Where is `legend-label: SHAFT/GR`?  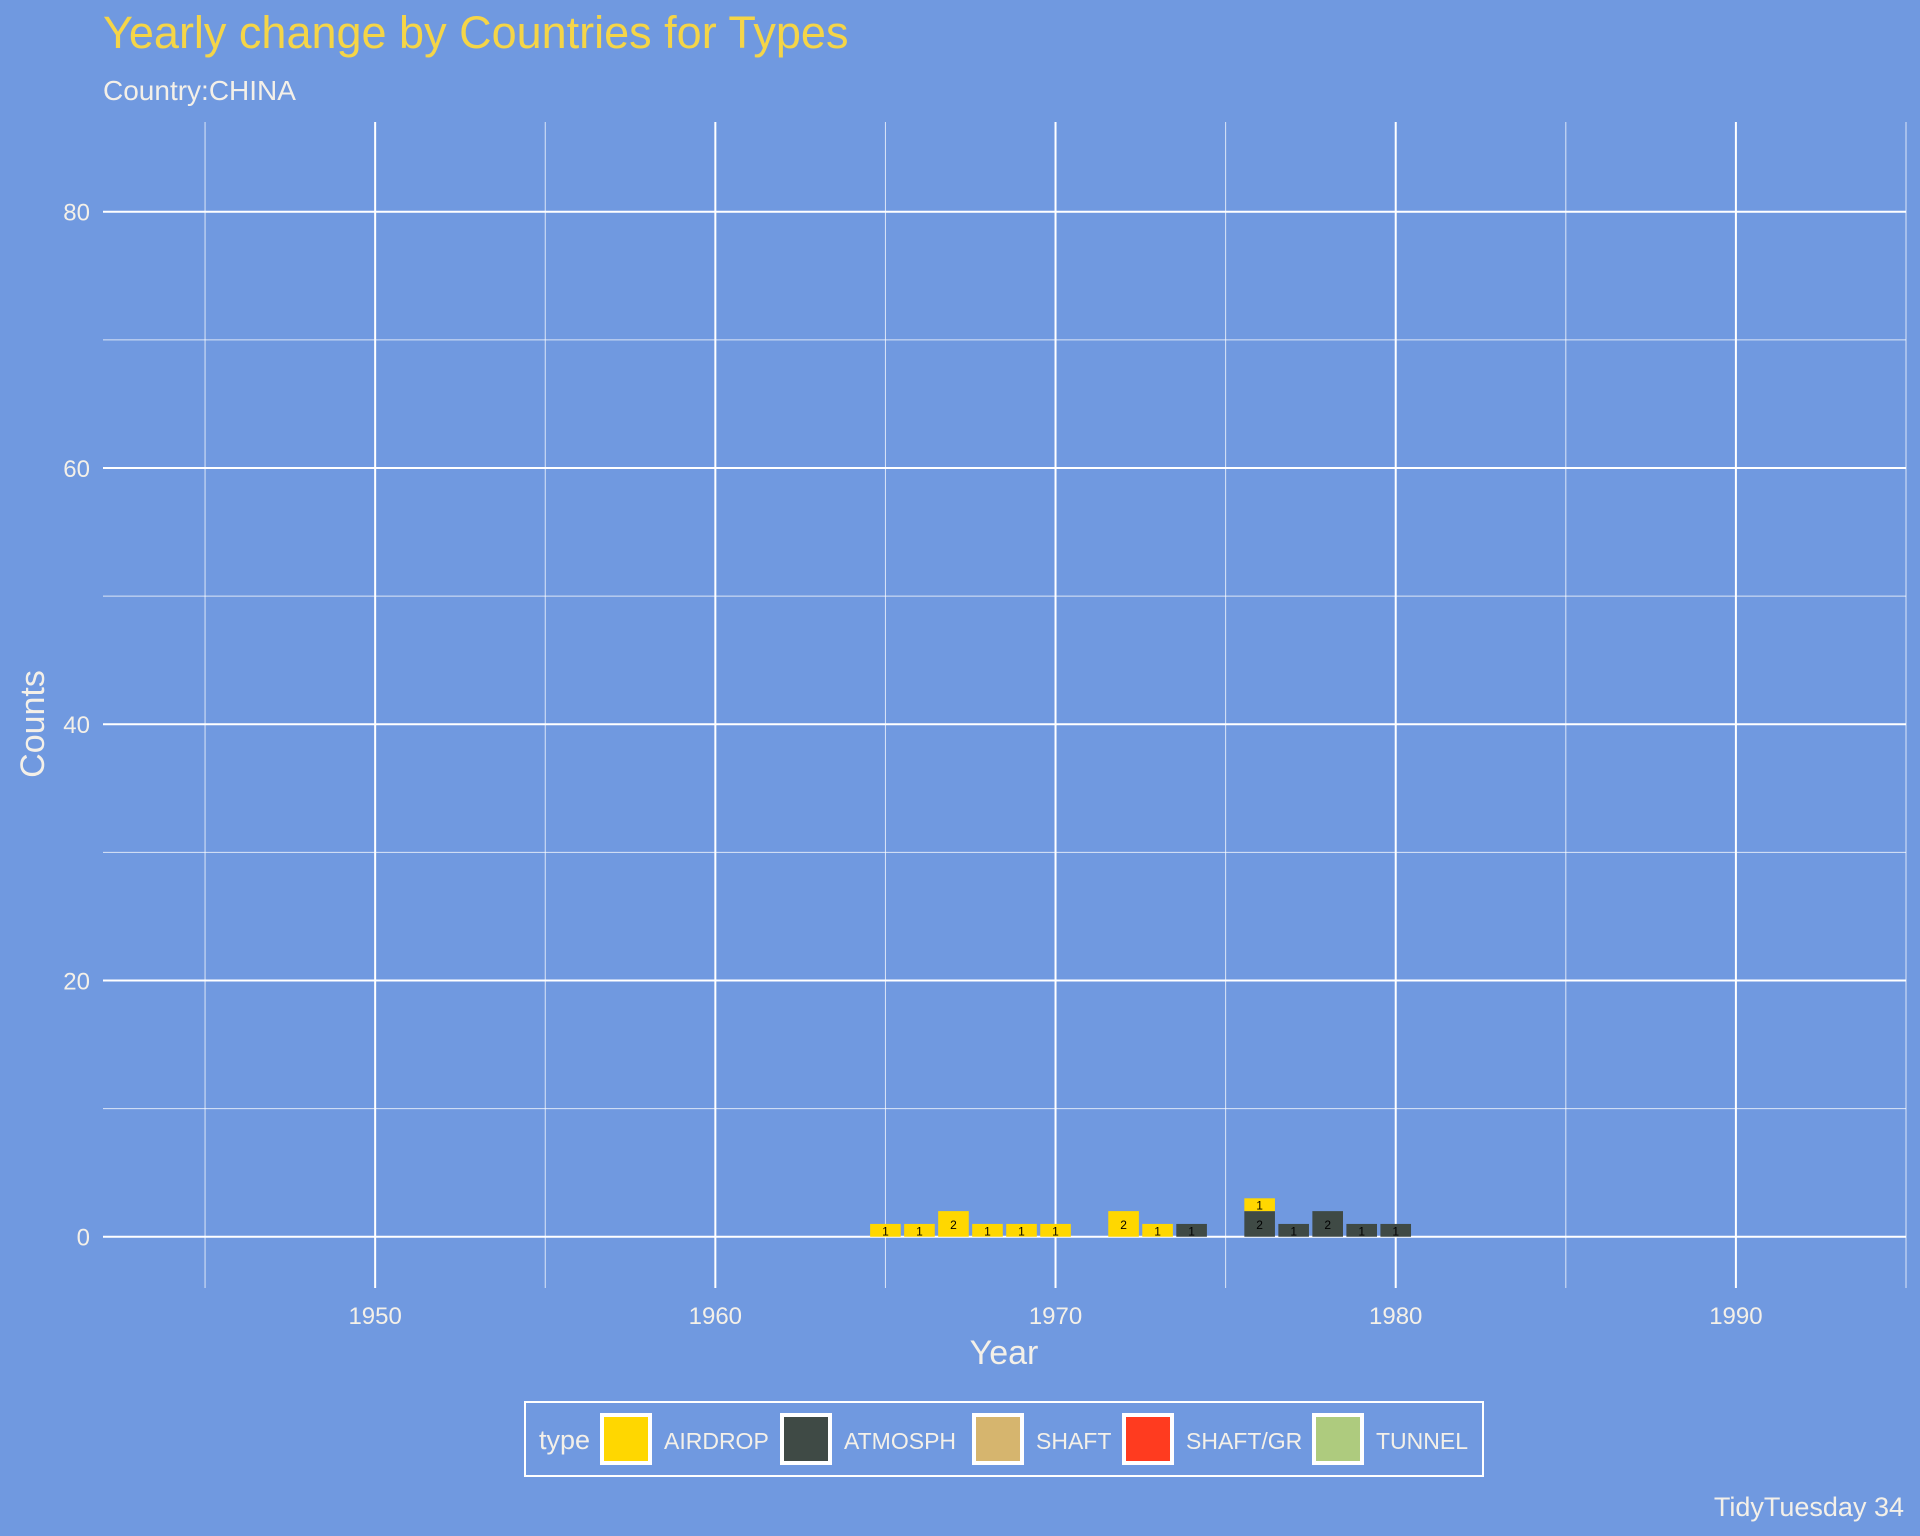 legend-label: SHAFT/GR is located at coordinates (1244, 1441).